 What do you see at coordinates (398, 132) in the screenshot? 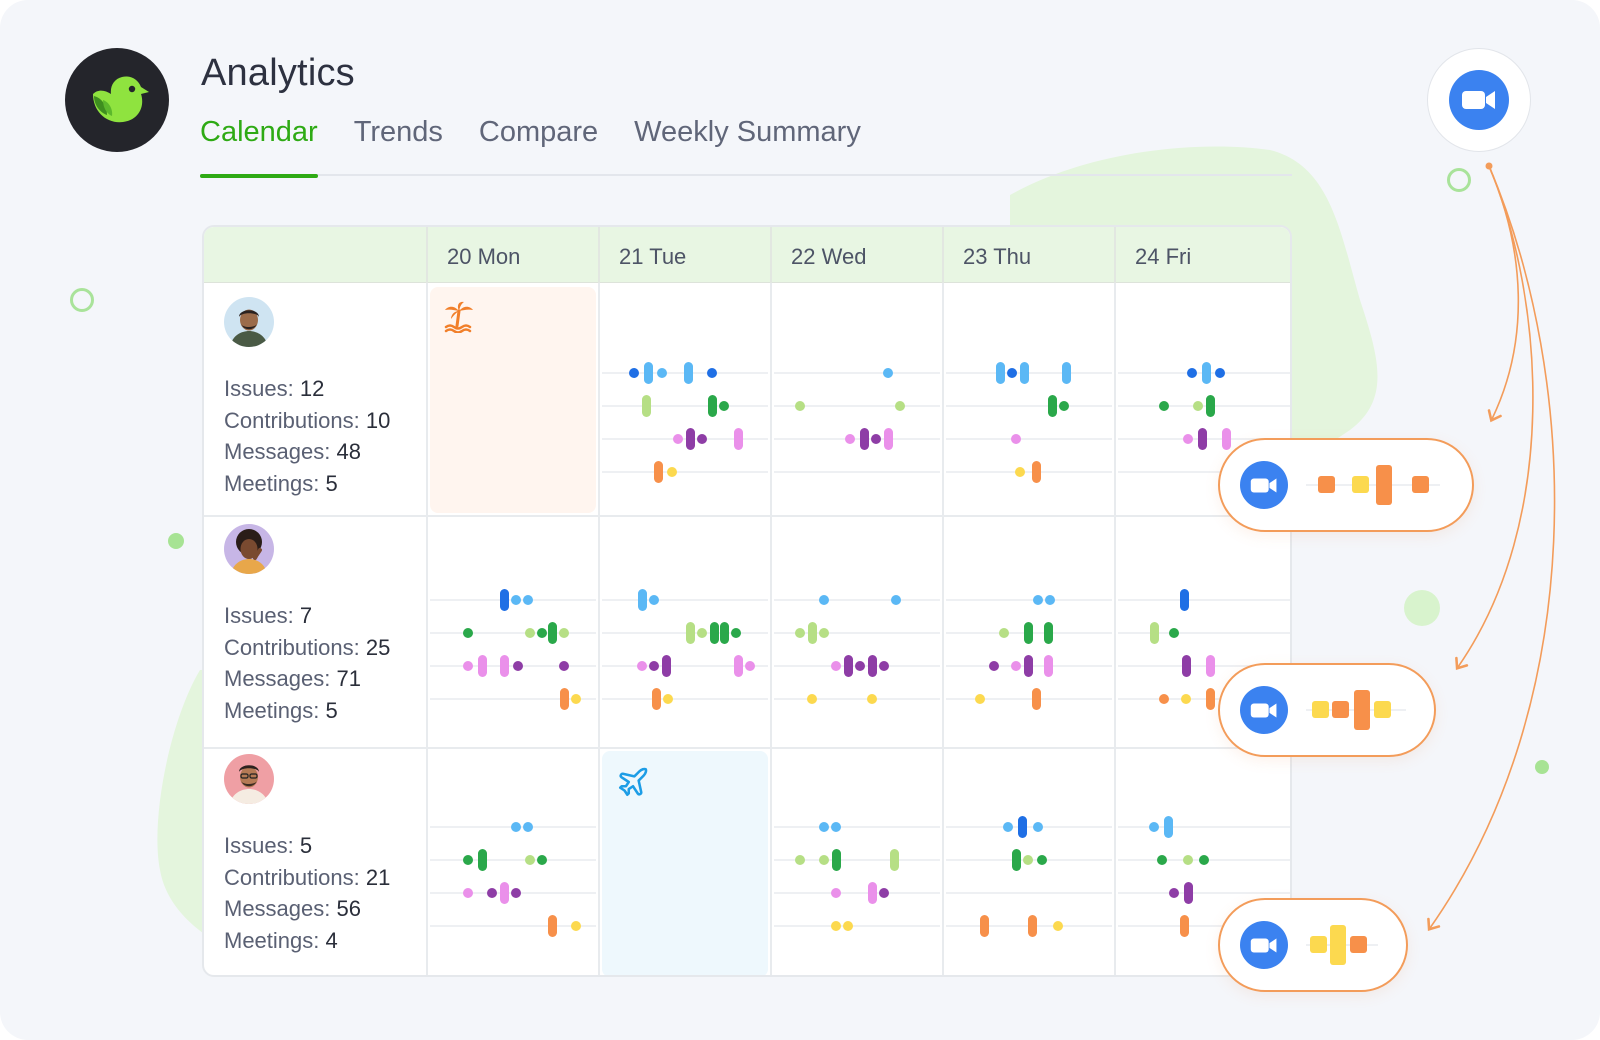
I see `tab-trends: Trends` at bounding box center [398, 132].